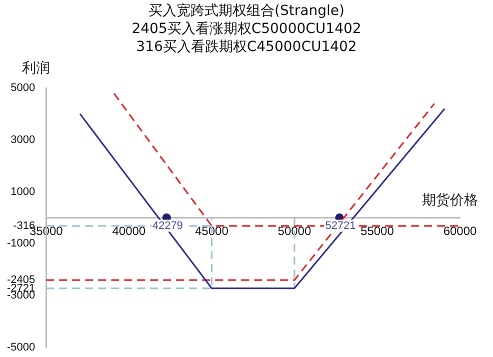  Describe the element at coordinates (36, 68) in the screenshot. I see `y-axis-title: 利润` at that location.